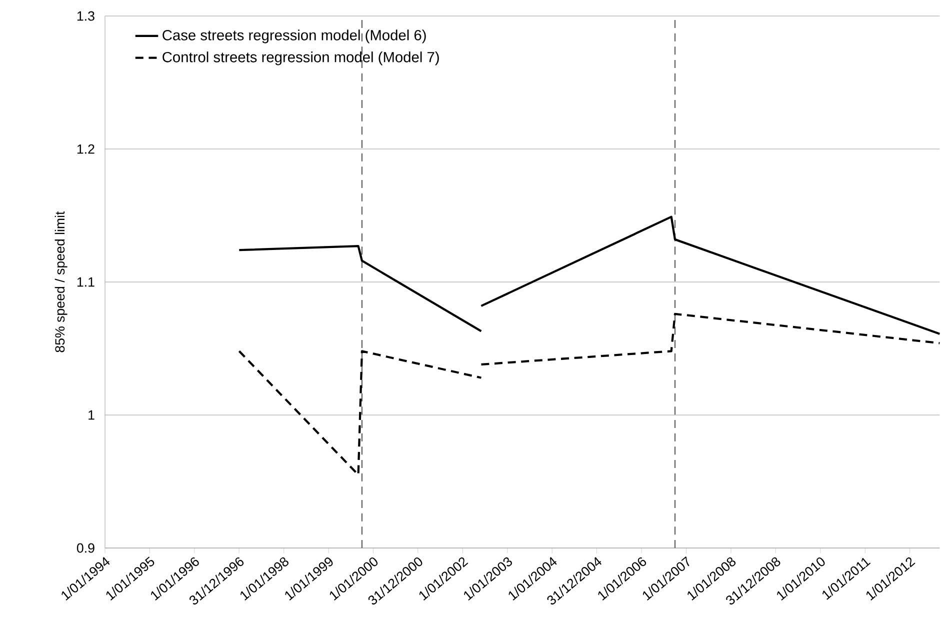 The image size is (941, 644). What do you see at coordinates (85, 548) in the screenshot?
I see `y-tick-label: 0.9` at bounding box center [85, 548].